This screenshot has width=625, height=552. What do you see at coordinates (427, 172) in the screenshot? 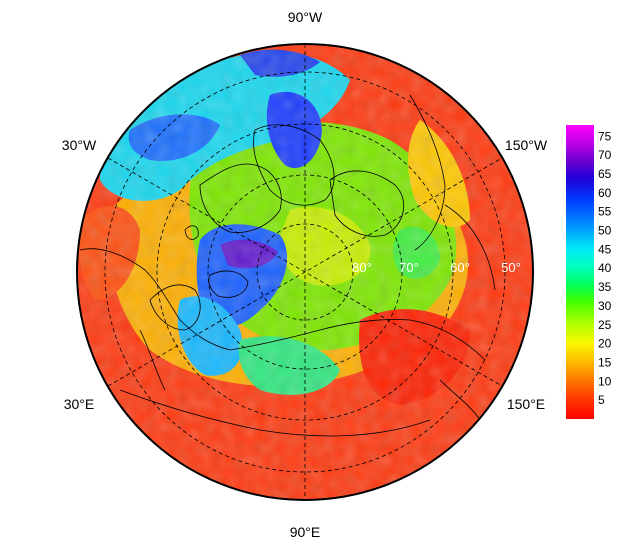
I see `coast-alaska` at bounding box center [427, 172].